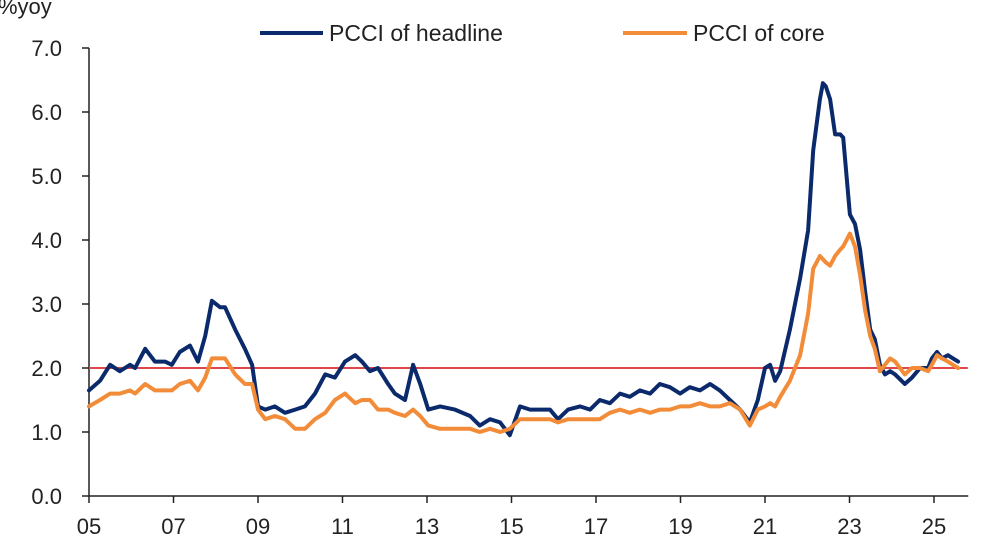 This screenshot has height=560, width=989. What do you see at coordinates (596, 526) in the screenshot?
I see `x-tick-label: 17` at bounding box center [596, 526].